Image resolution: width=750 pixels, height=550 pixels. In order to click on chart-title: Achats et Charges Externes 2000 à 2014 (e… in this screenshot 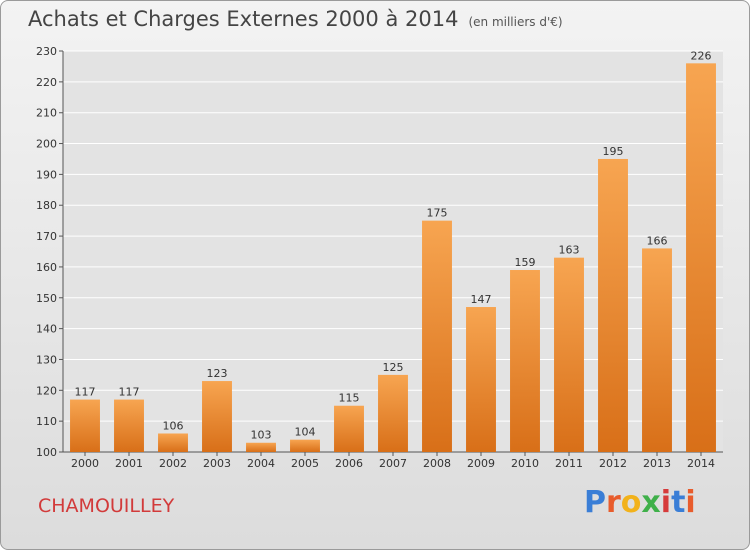, I will do `click(295, 19)`.